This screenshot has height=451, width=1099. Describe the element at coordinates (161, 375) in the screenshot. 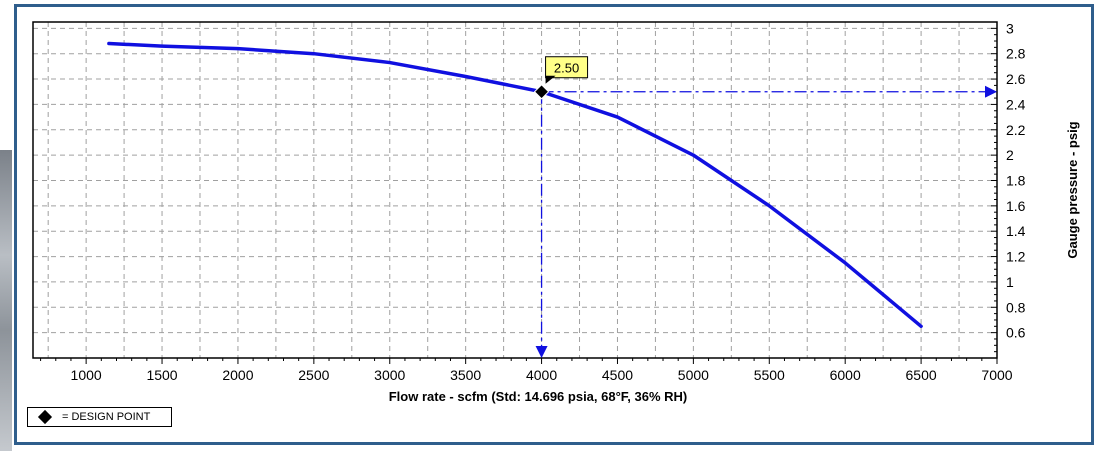

I see `x-tick-label: 1500` at that location.